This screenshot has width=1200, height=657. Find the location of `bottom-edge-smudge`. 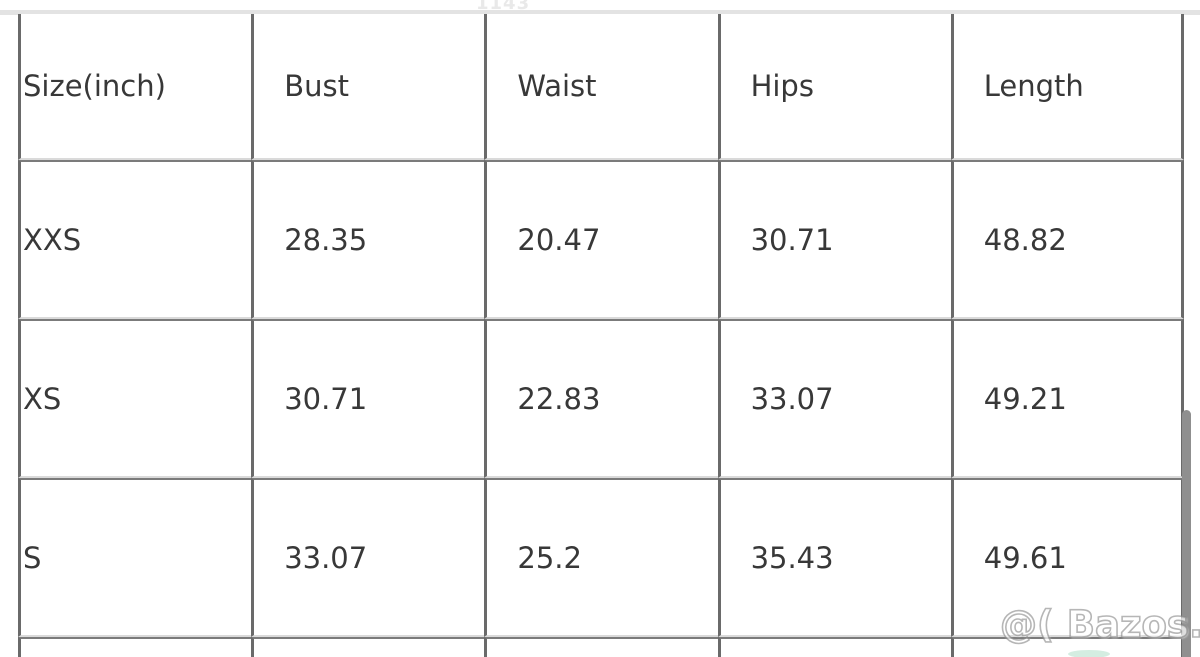

bottom-edge-smudge is located at coordinates (1089, 653).